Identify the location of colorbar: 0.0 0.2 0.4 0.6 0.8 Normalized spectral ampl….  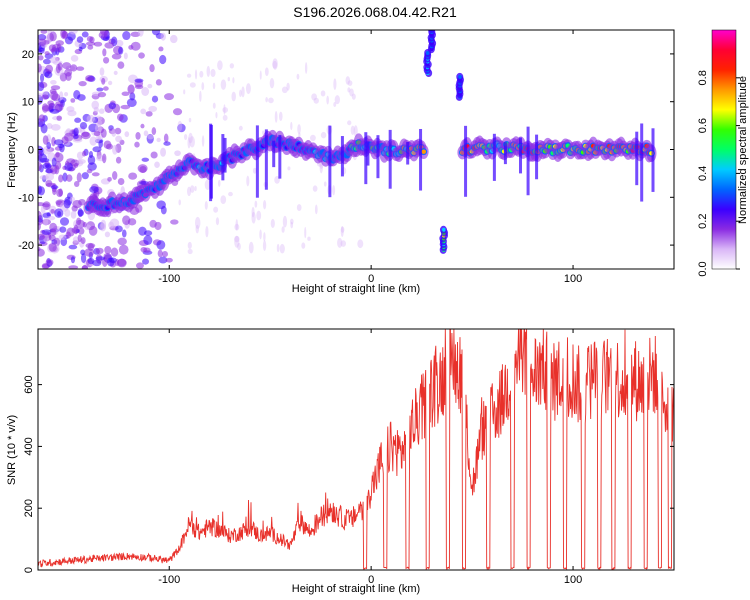
(723, 153).